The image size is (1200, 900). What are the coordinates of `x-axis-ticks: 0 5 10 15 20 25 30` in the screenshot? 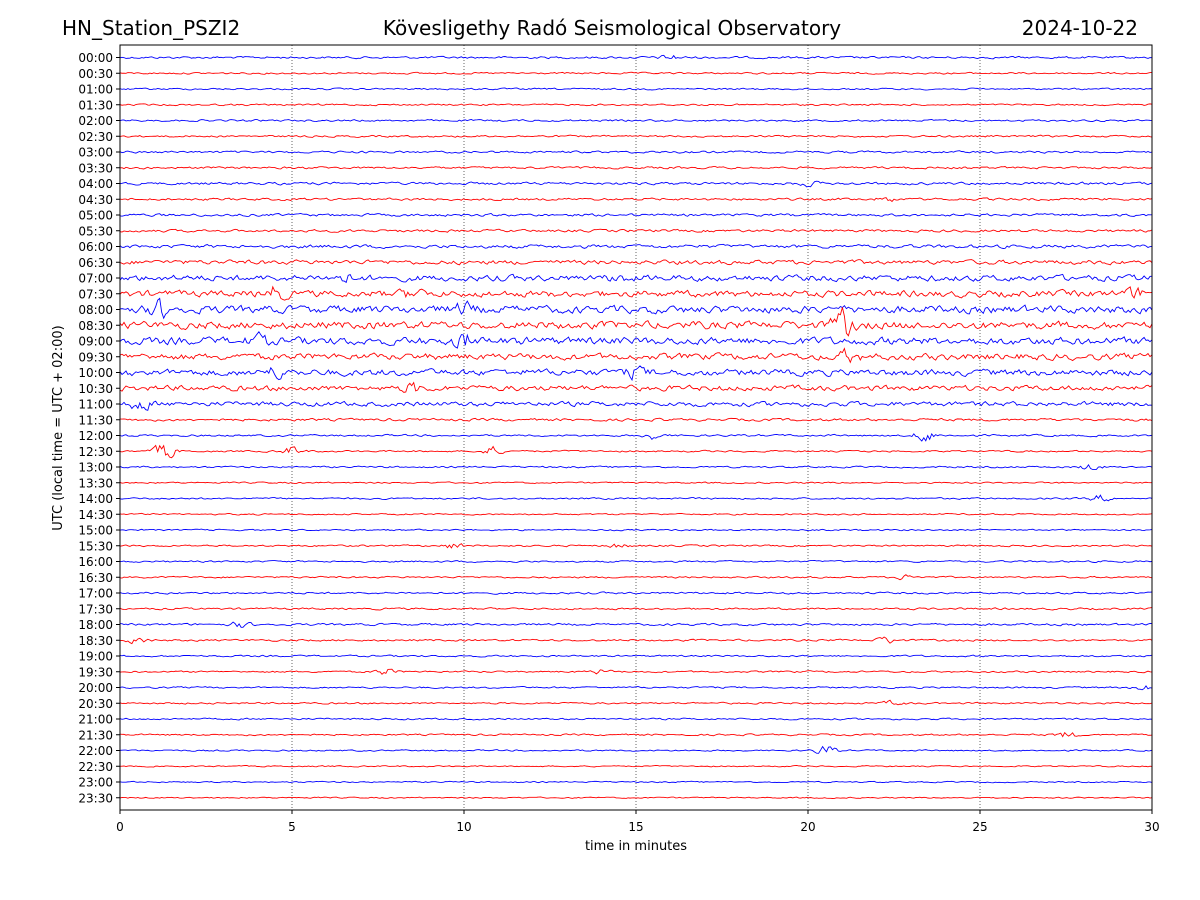 It's located at (638, 822).